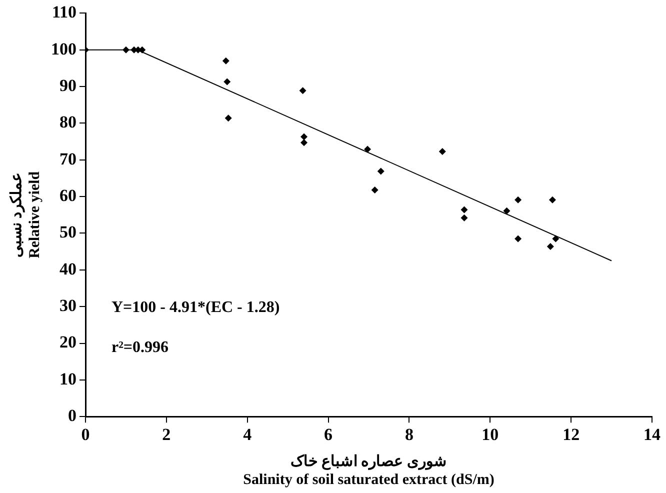  Describe the element at coordinates (68, 268) in the screenshot. I see `y-tick-label: 40` at that location.